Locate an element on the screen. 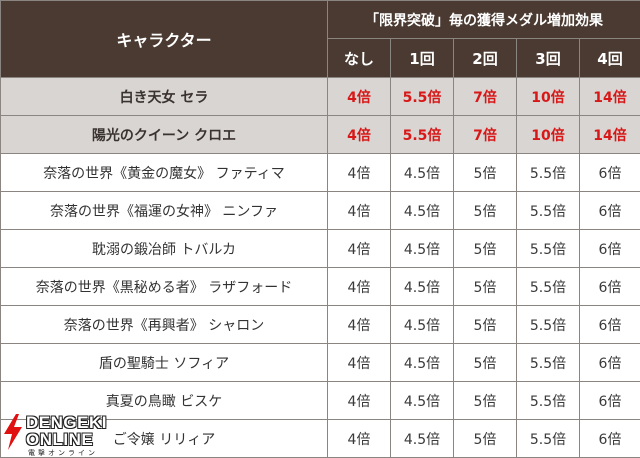  character-name-cell: 陽光のクイーン クロエ is located at coordinates (164, 135).